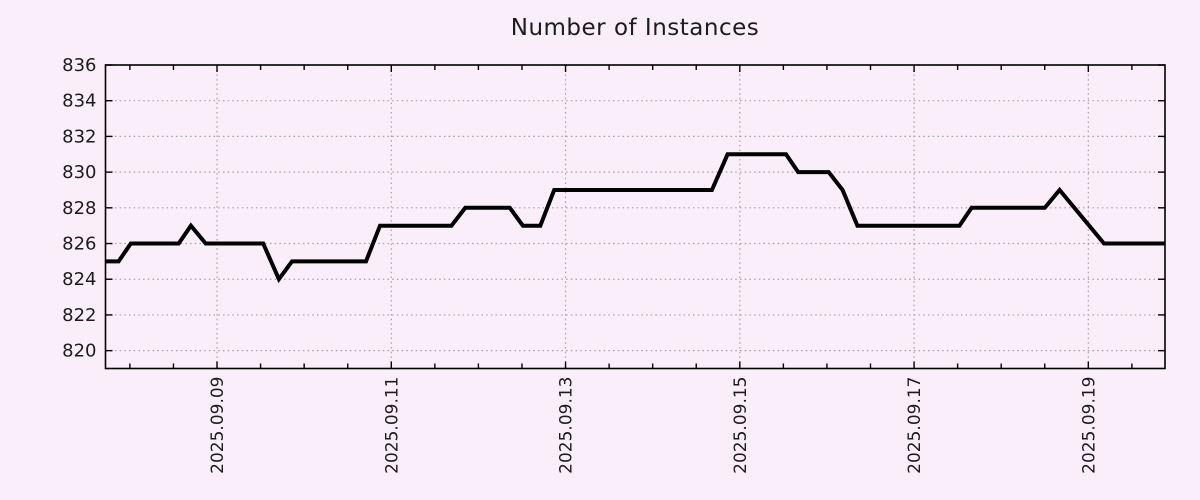 Image resolution: width=1200 pixels, height=500 pixels. I want to click on x-tick-label: 2025.09.17, so click(915, 425).